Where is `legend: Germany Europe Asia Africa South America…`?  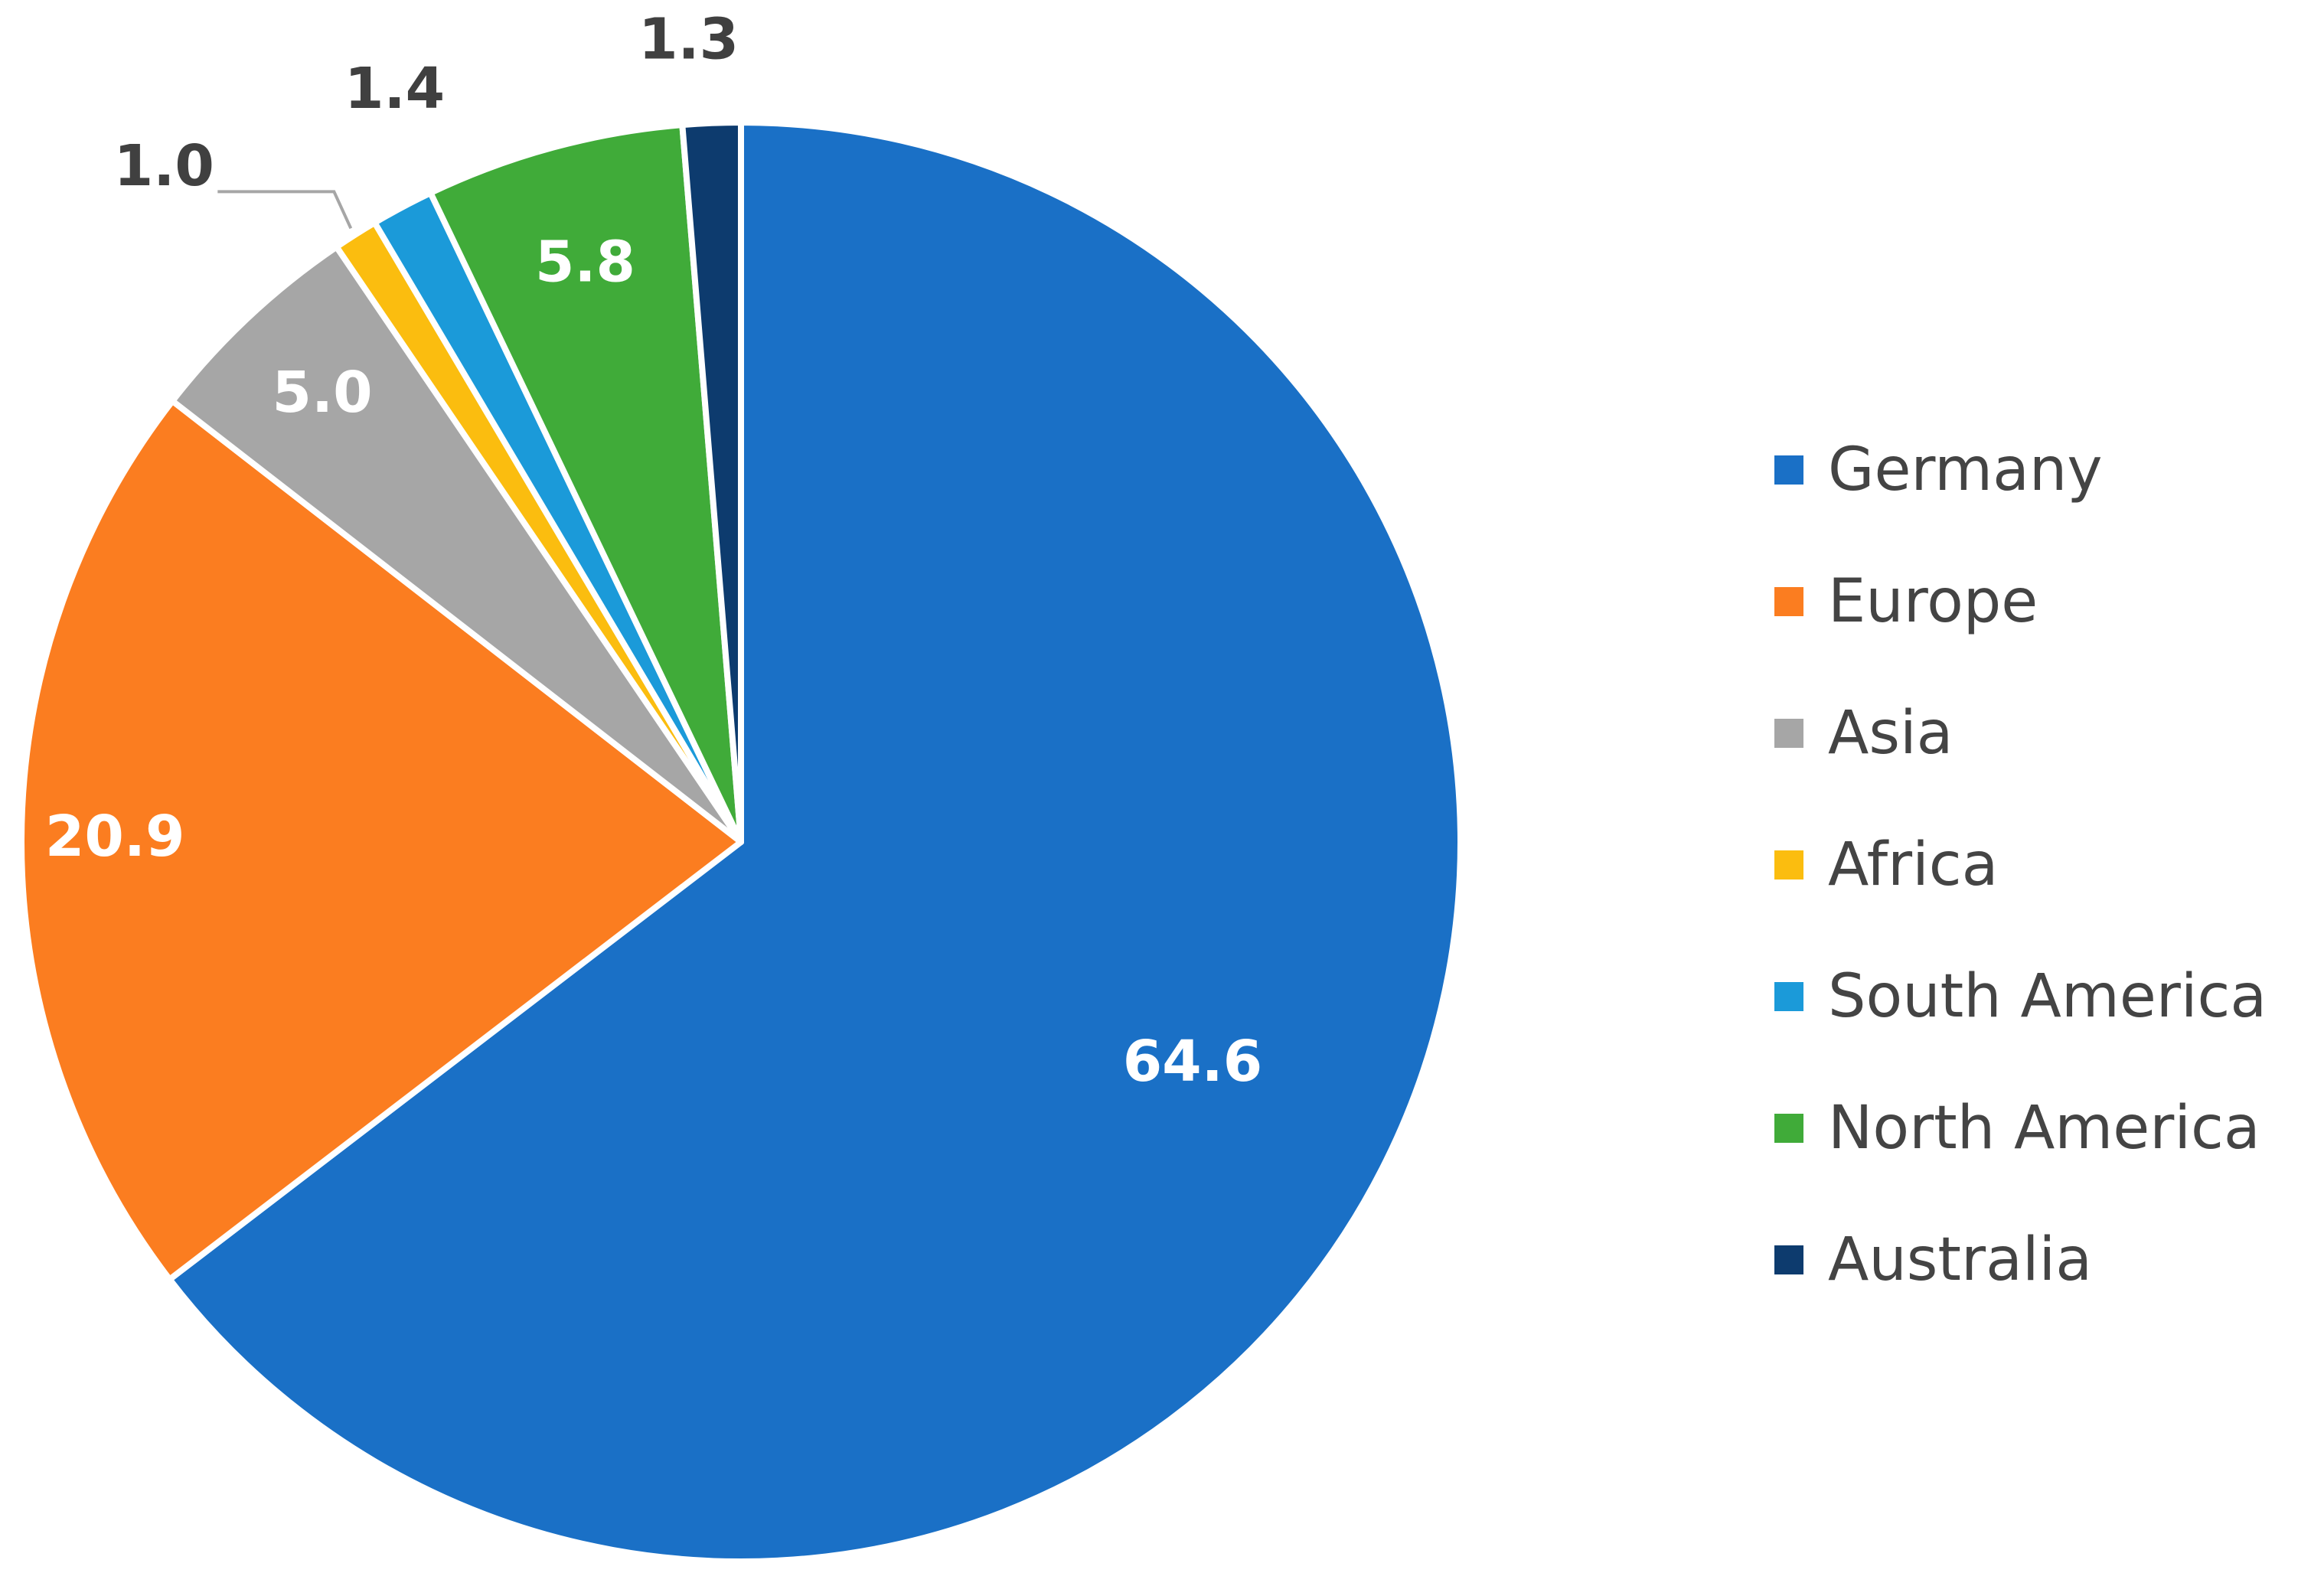 legend: Germany Europe Asia Africa South America… is located at coordinates (2042, 865).